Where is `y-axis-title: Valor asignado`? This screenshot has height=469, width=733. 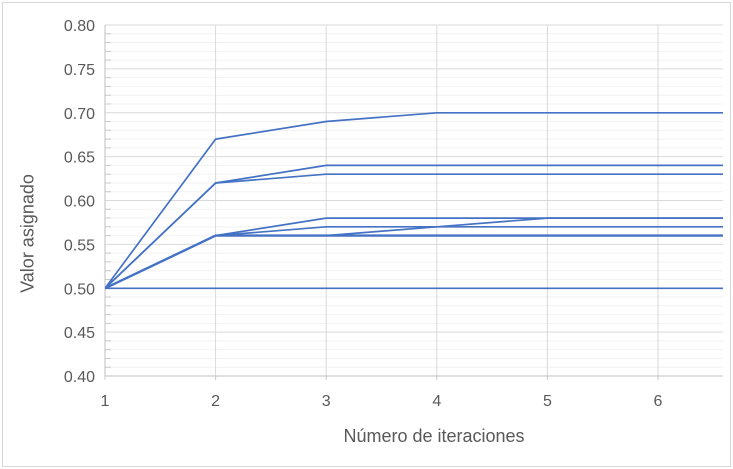
y-axis-title: Valor asignado is located at coordinates (27, 233).